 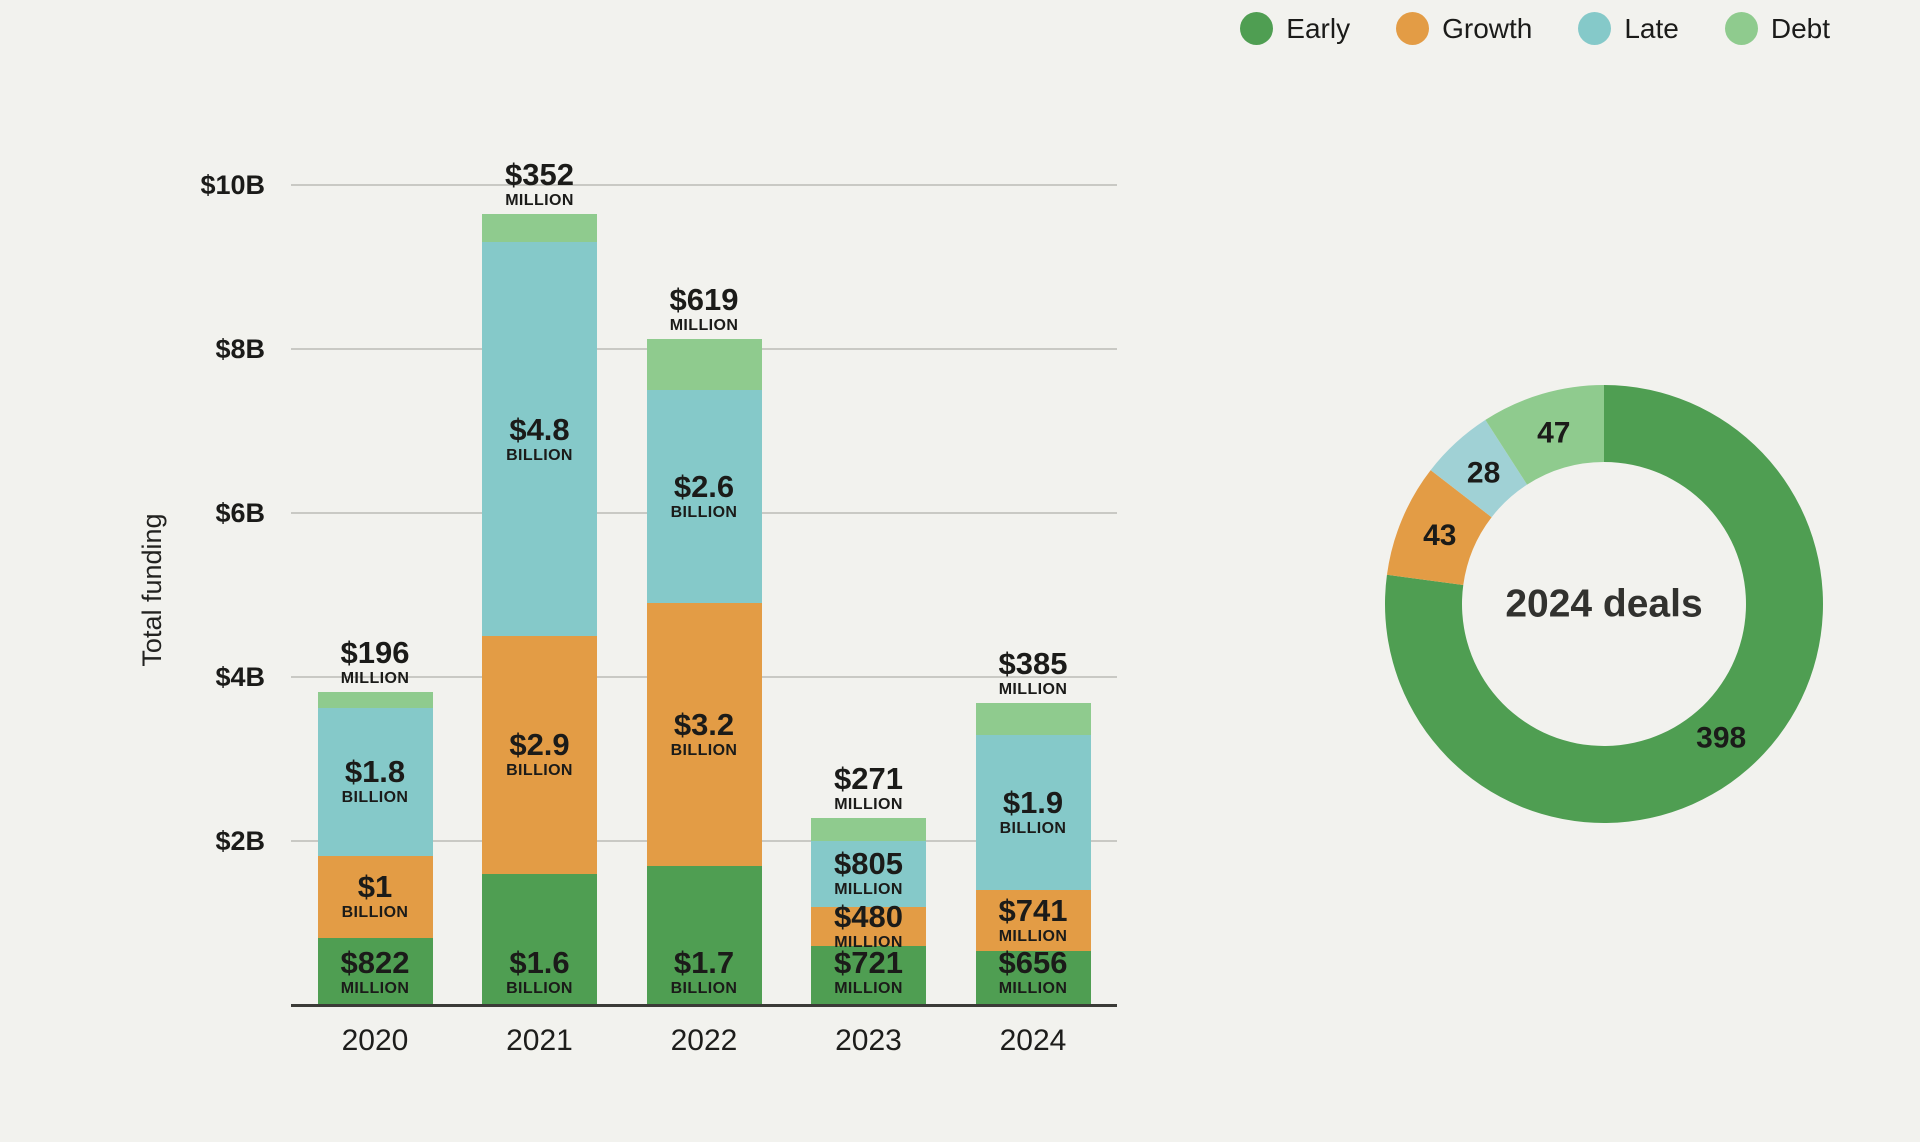 I want to click on legend-item-label: Growth, so click(x=1487, y=28).